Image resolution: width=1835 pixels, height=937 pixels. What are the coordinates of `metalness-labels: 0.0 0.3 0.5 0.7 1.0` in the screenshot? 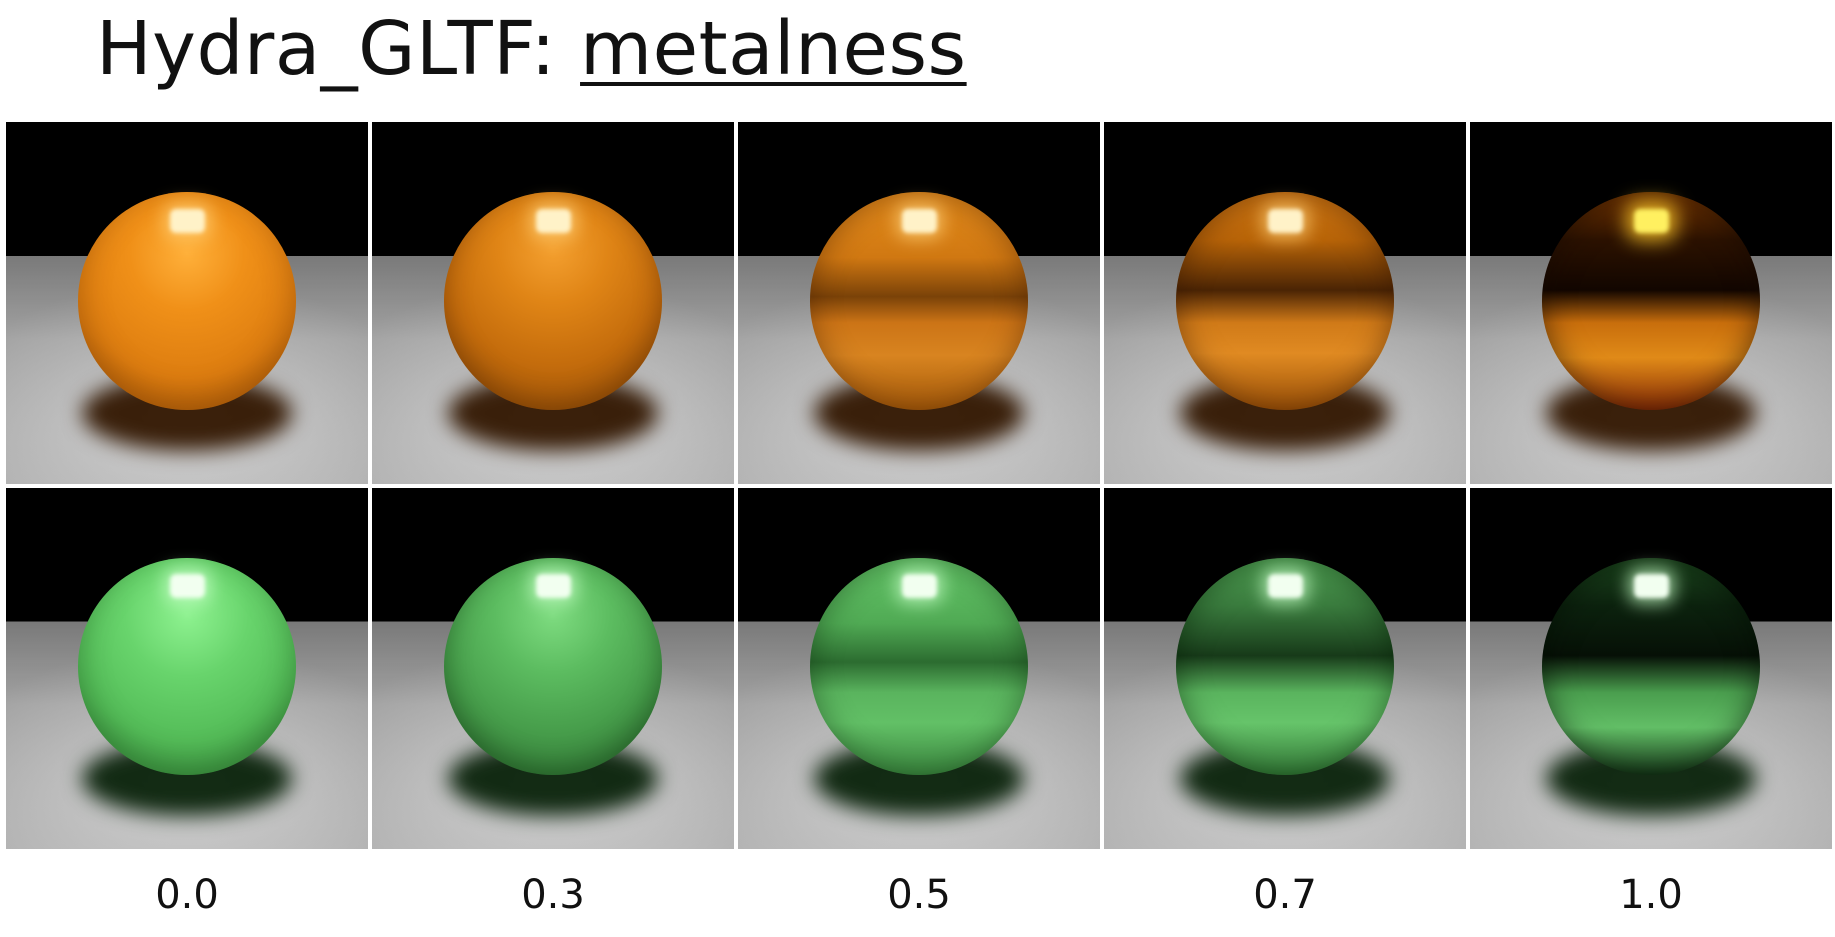 It's located at (919, 895).